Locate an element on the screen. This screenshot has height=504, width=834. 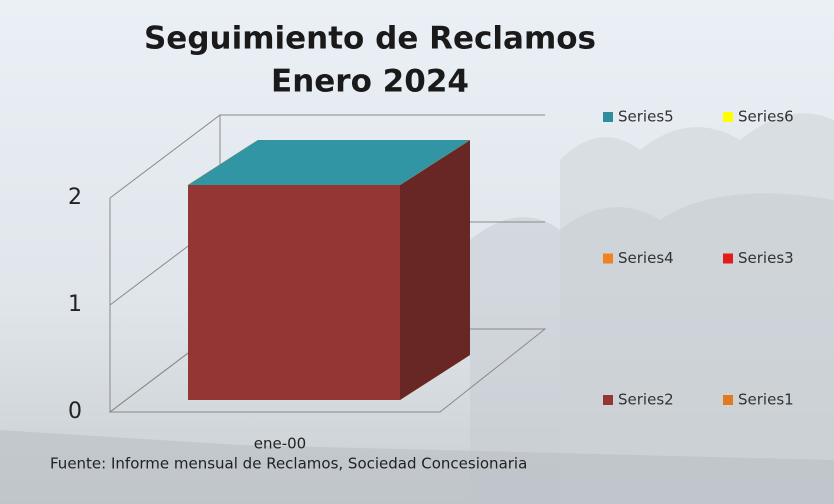
legend-label: Series3 is located at coordinates (766, 258).